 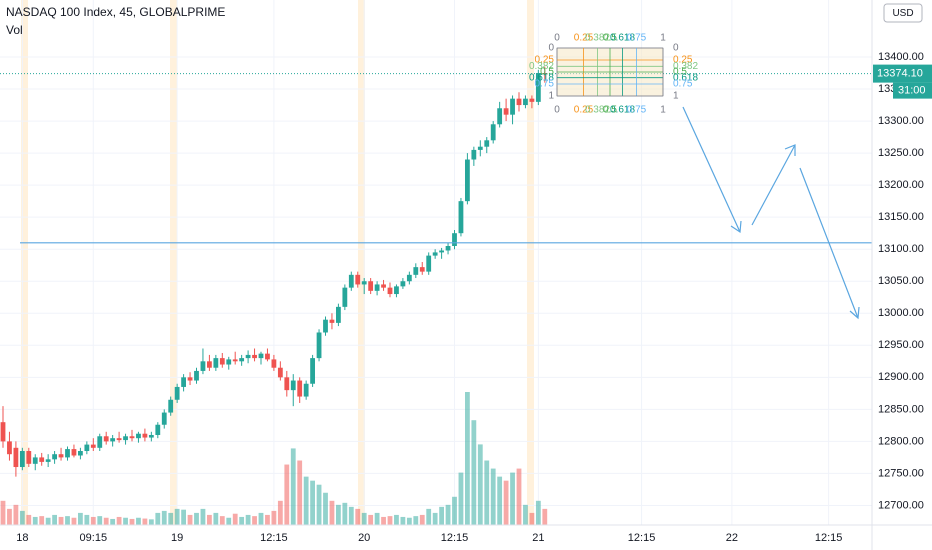 What do you see at coordinates (901, 217) in the screenshot?
I see `y-tick-label: 13150.00` at bounding box center [901, 217].